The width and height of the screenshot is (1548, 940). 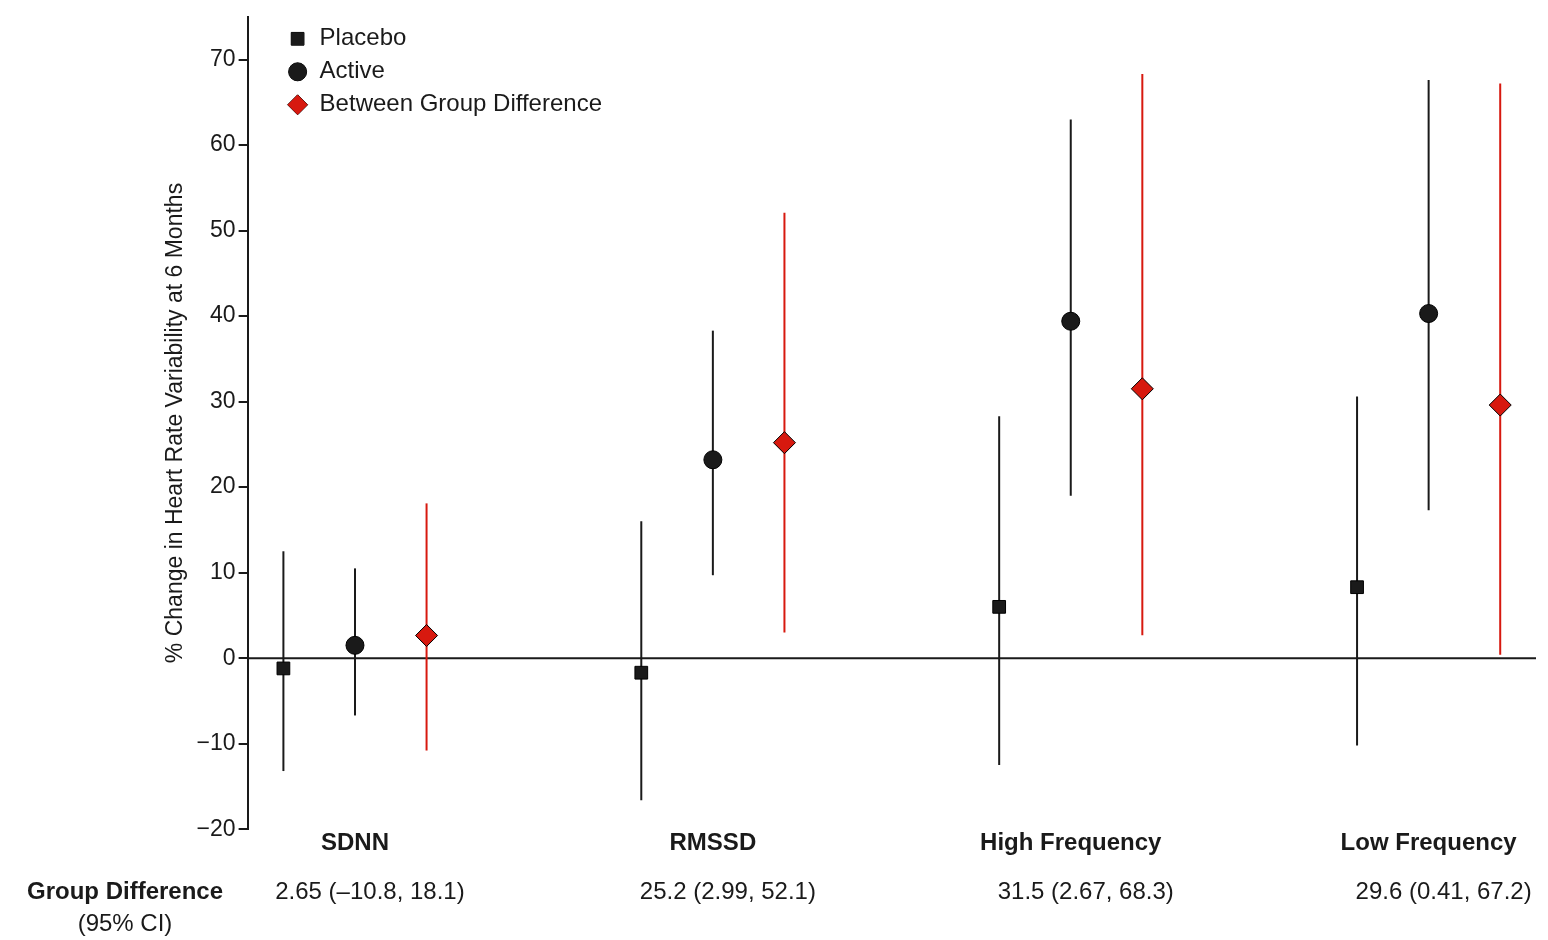 I want to click on x-tick-label: RMSSD, so click(x=713, y=842).